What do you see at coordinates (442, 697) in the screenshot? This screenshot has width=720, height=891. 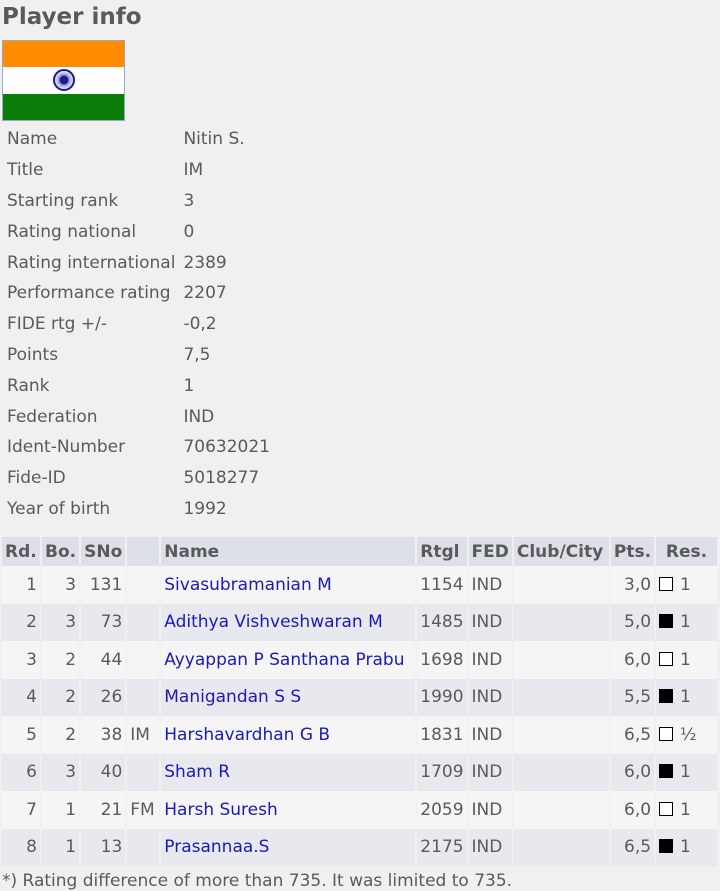 I see `rating-cell: 1990` at bounding box center [442, 697].